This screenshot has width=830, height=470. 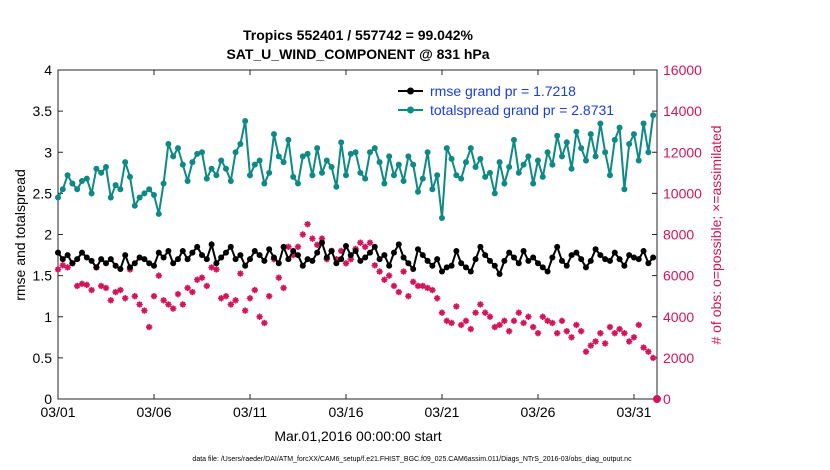 What do you see at coordinates (48, 234) in the screenshot?
I see `left-y-axis: 0 0.5 1 1.5 2 2.5 3 3.5 4` at bounding box center [48, 234].